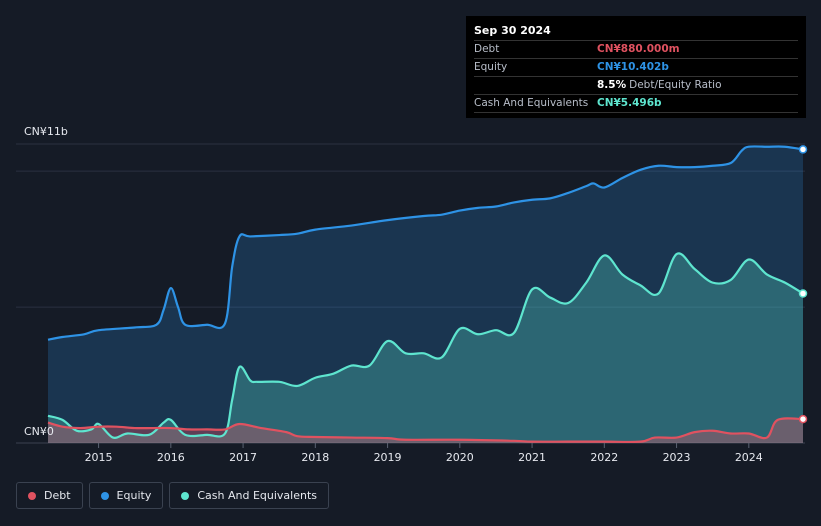 The height and width of the screenshot is (526, 821). I want to click on tooltip-row-debt: Debt CN¥880.000m, so click(636, 49).